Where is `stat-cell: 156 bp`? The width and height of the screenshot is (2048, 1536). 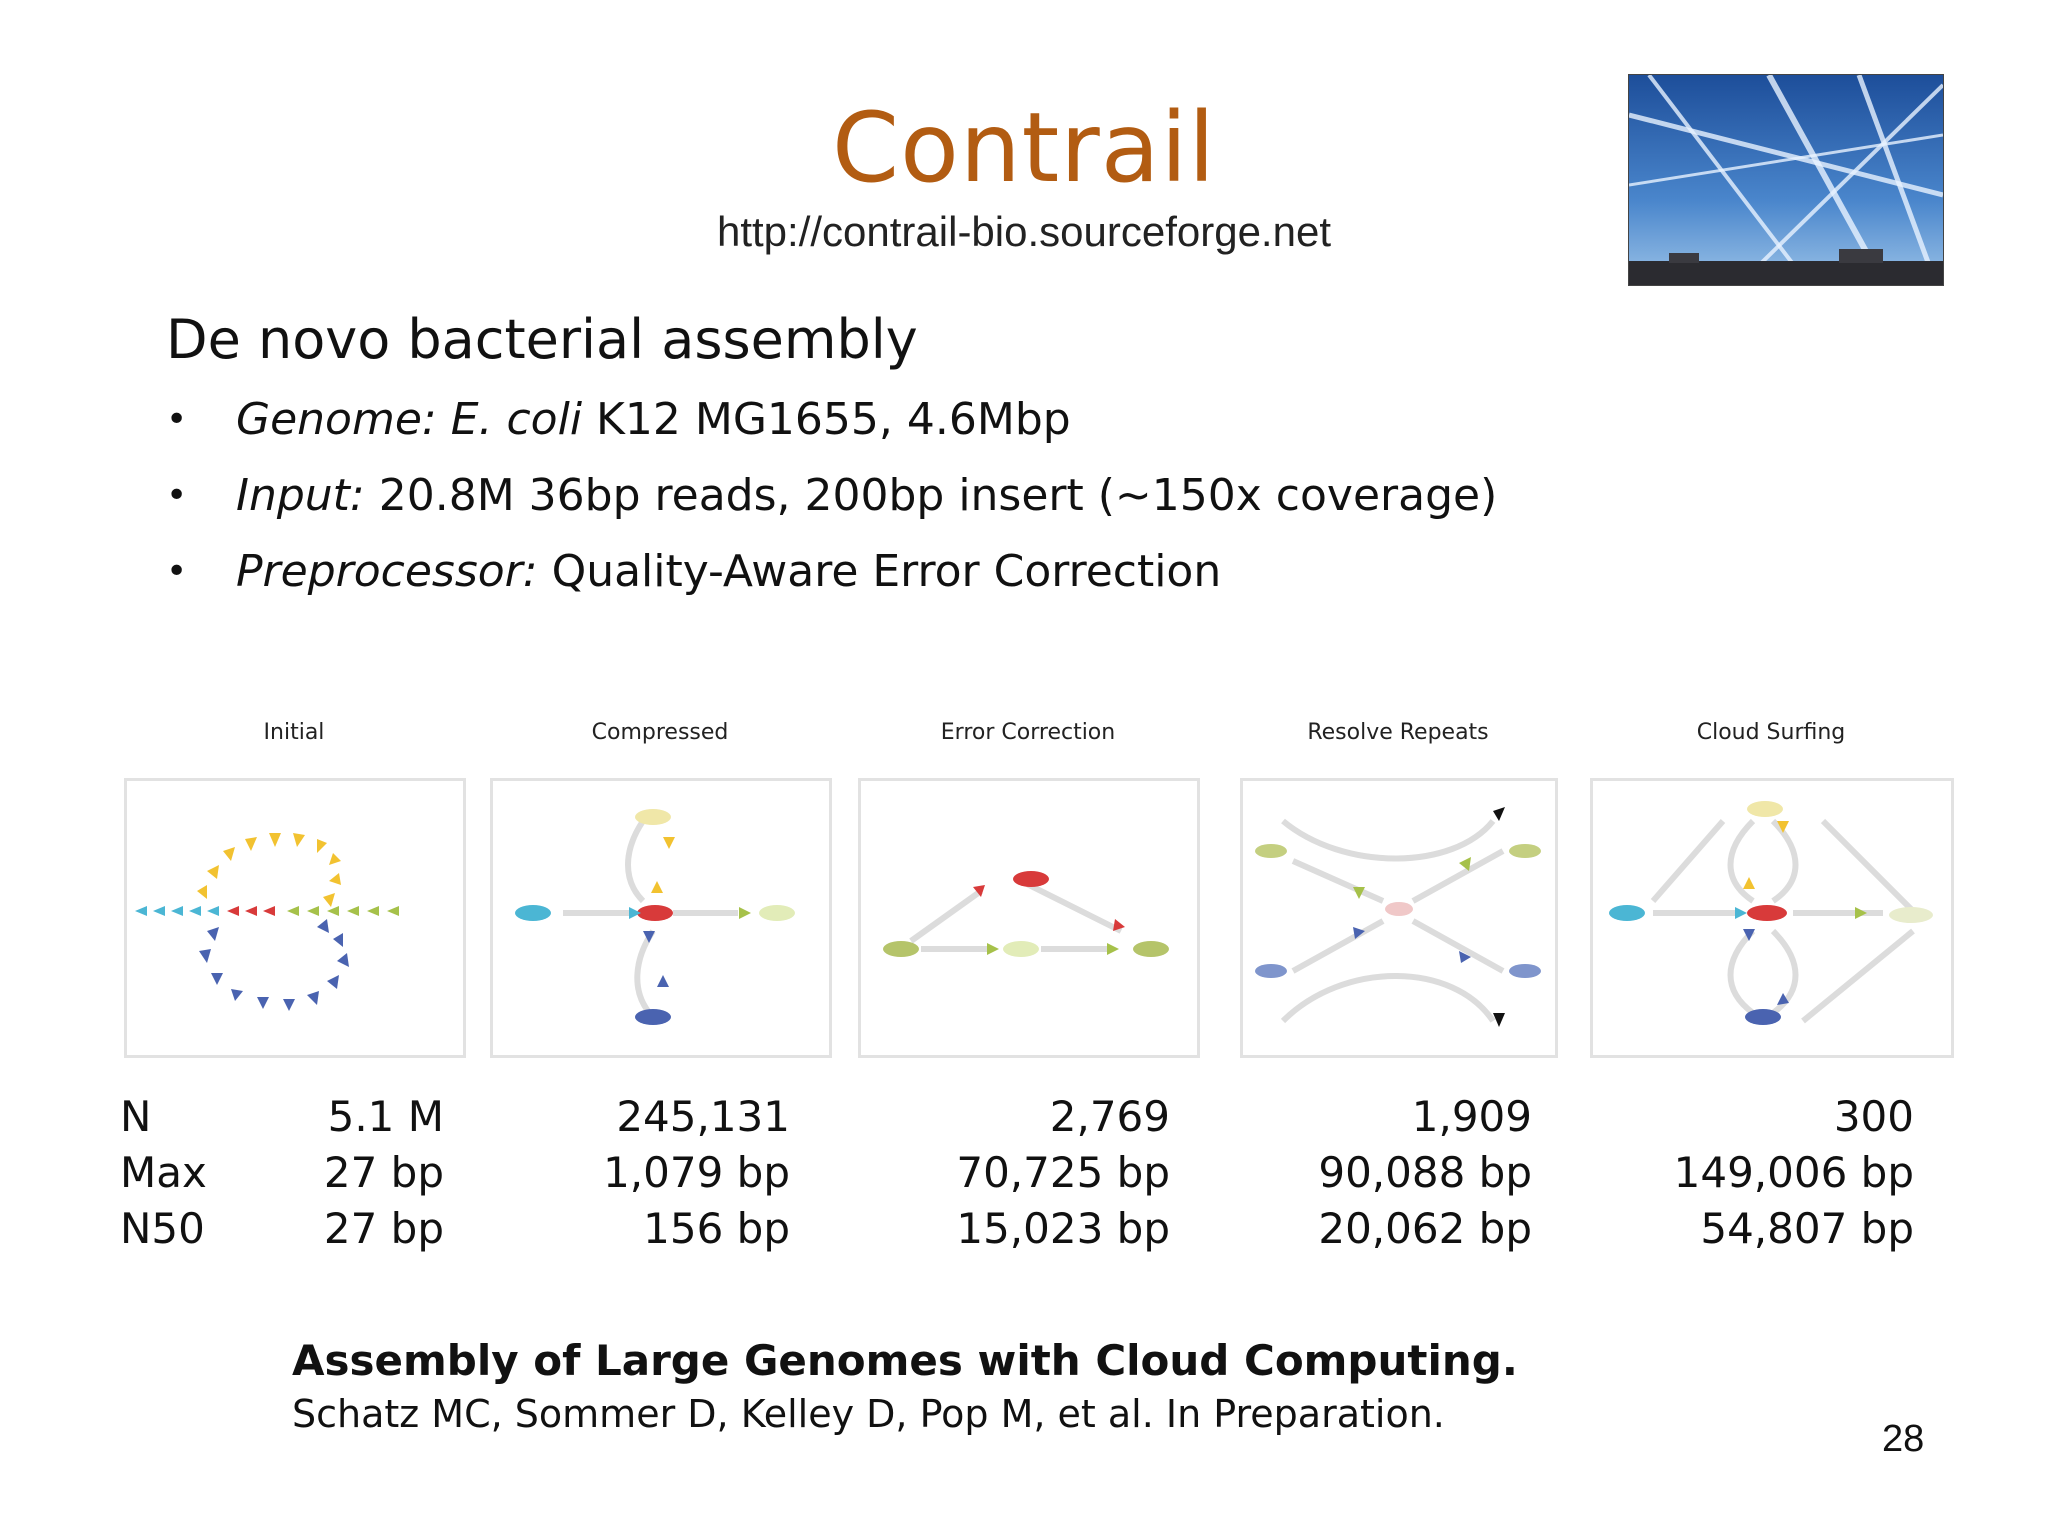
stat-cell: 156 bp is located at coordinates (716, 1228).